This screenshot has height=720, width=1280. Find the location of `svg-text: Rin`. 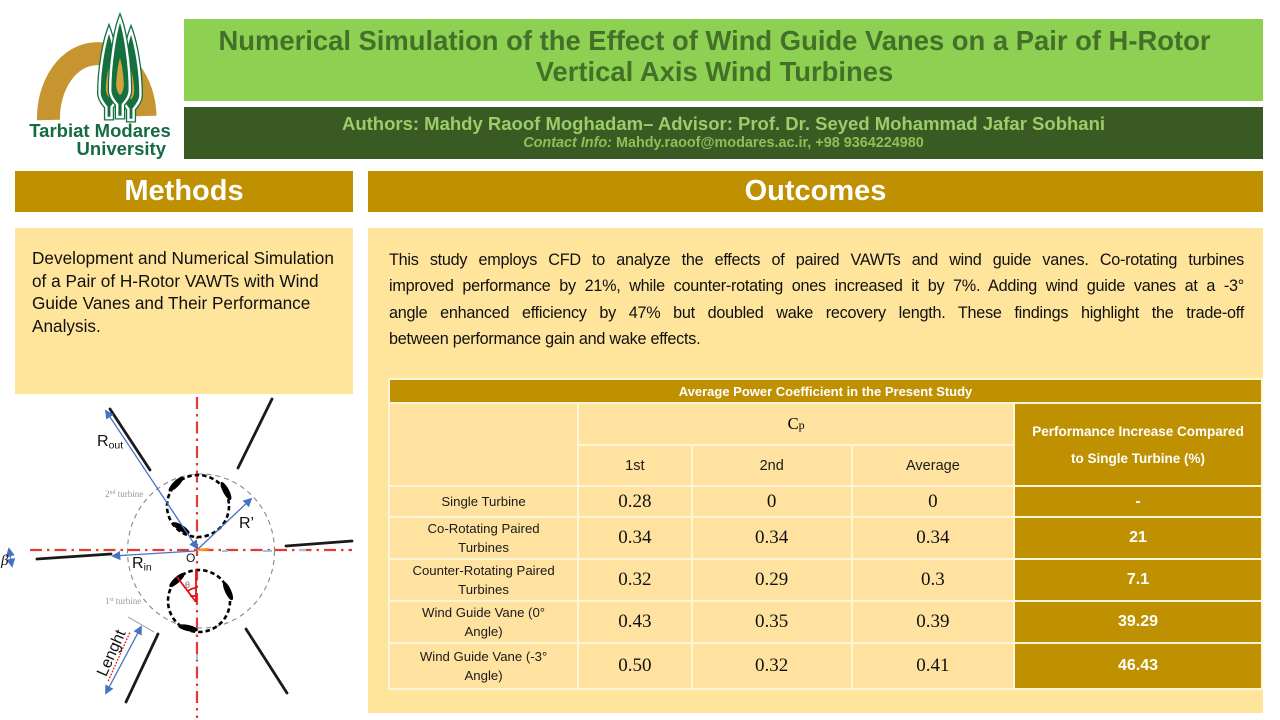

svg-text: Rin is located at coordinates (142, 564).